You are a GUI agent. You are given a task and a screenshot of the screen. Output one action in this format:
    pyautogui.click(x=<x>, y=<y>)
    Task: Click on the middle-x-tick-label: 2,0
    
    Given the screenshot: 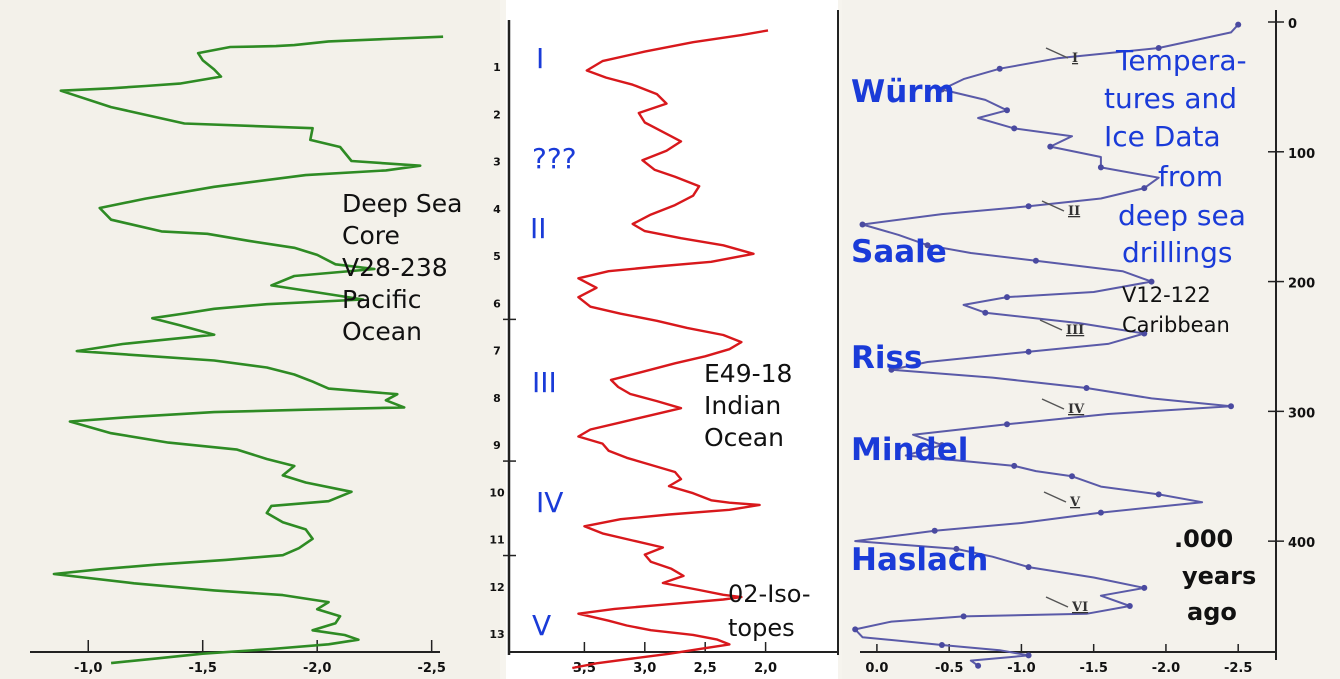 What is the action you would take?
    pyautogui.click(x=765, y=668)
    